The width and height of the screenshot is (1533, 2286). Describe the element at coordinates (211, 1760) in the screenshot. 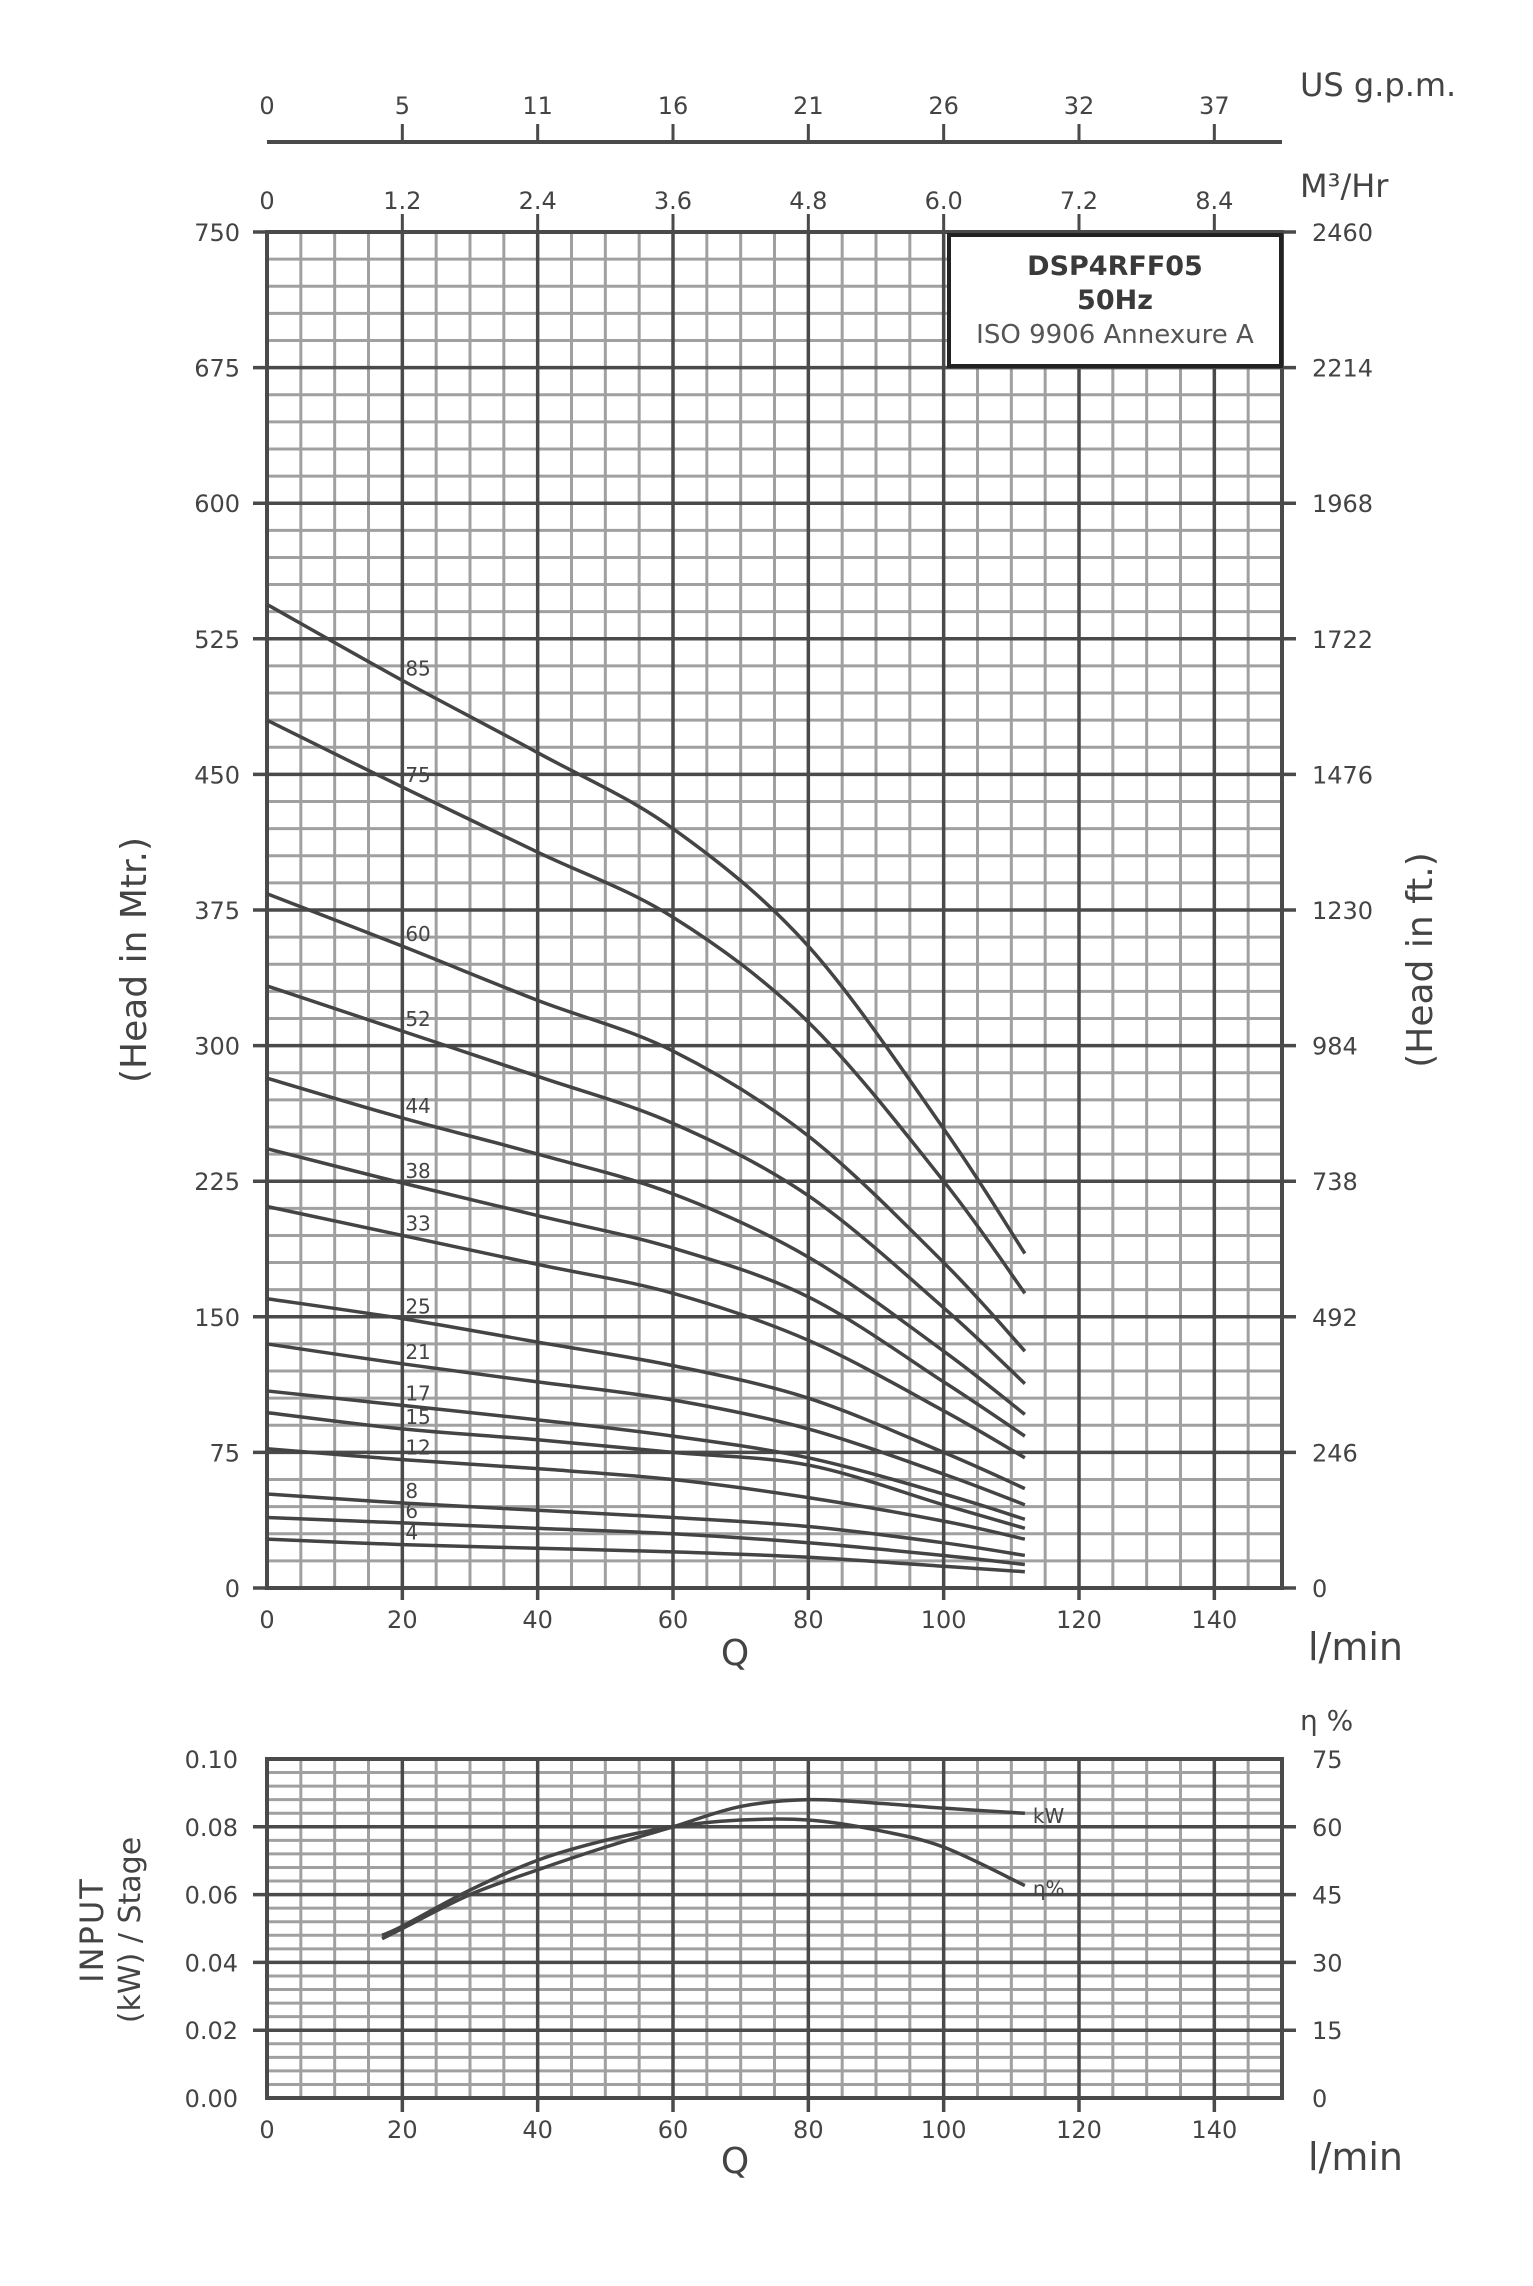

I see `svg-text: 0.10` at that location.